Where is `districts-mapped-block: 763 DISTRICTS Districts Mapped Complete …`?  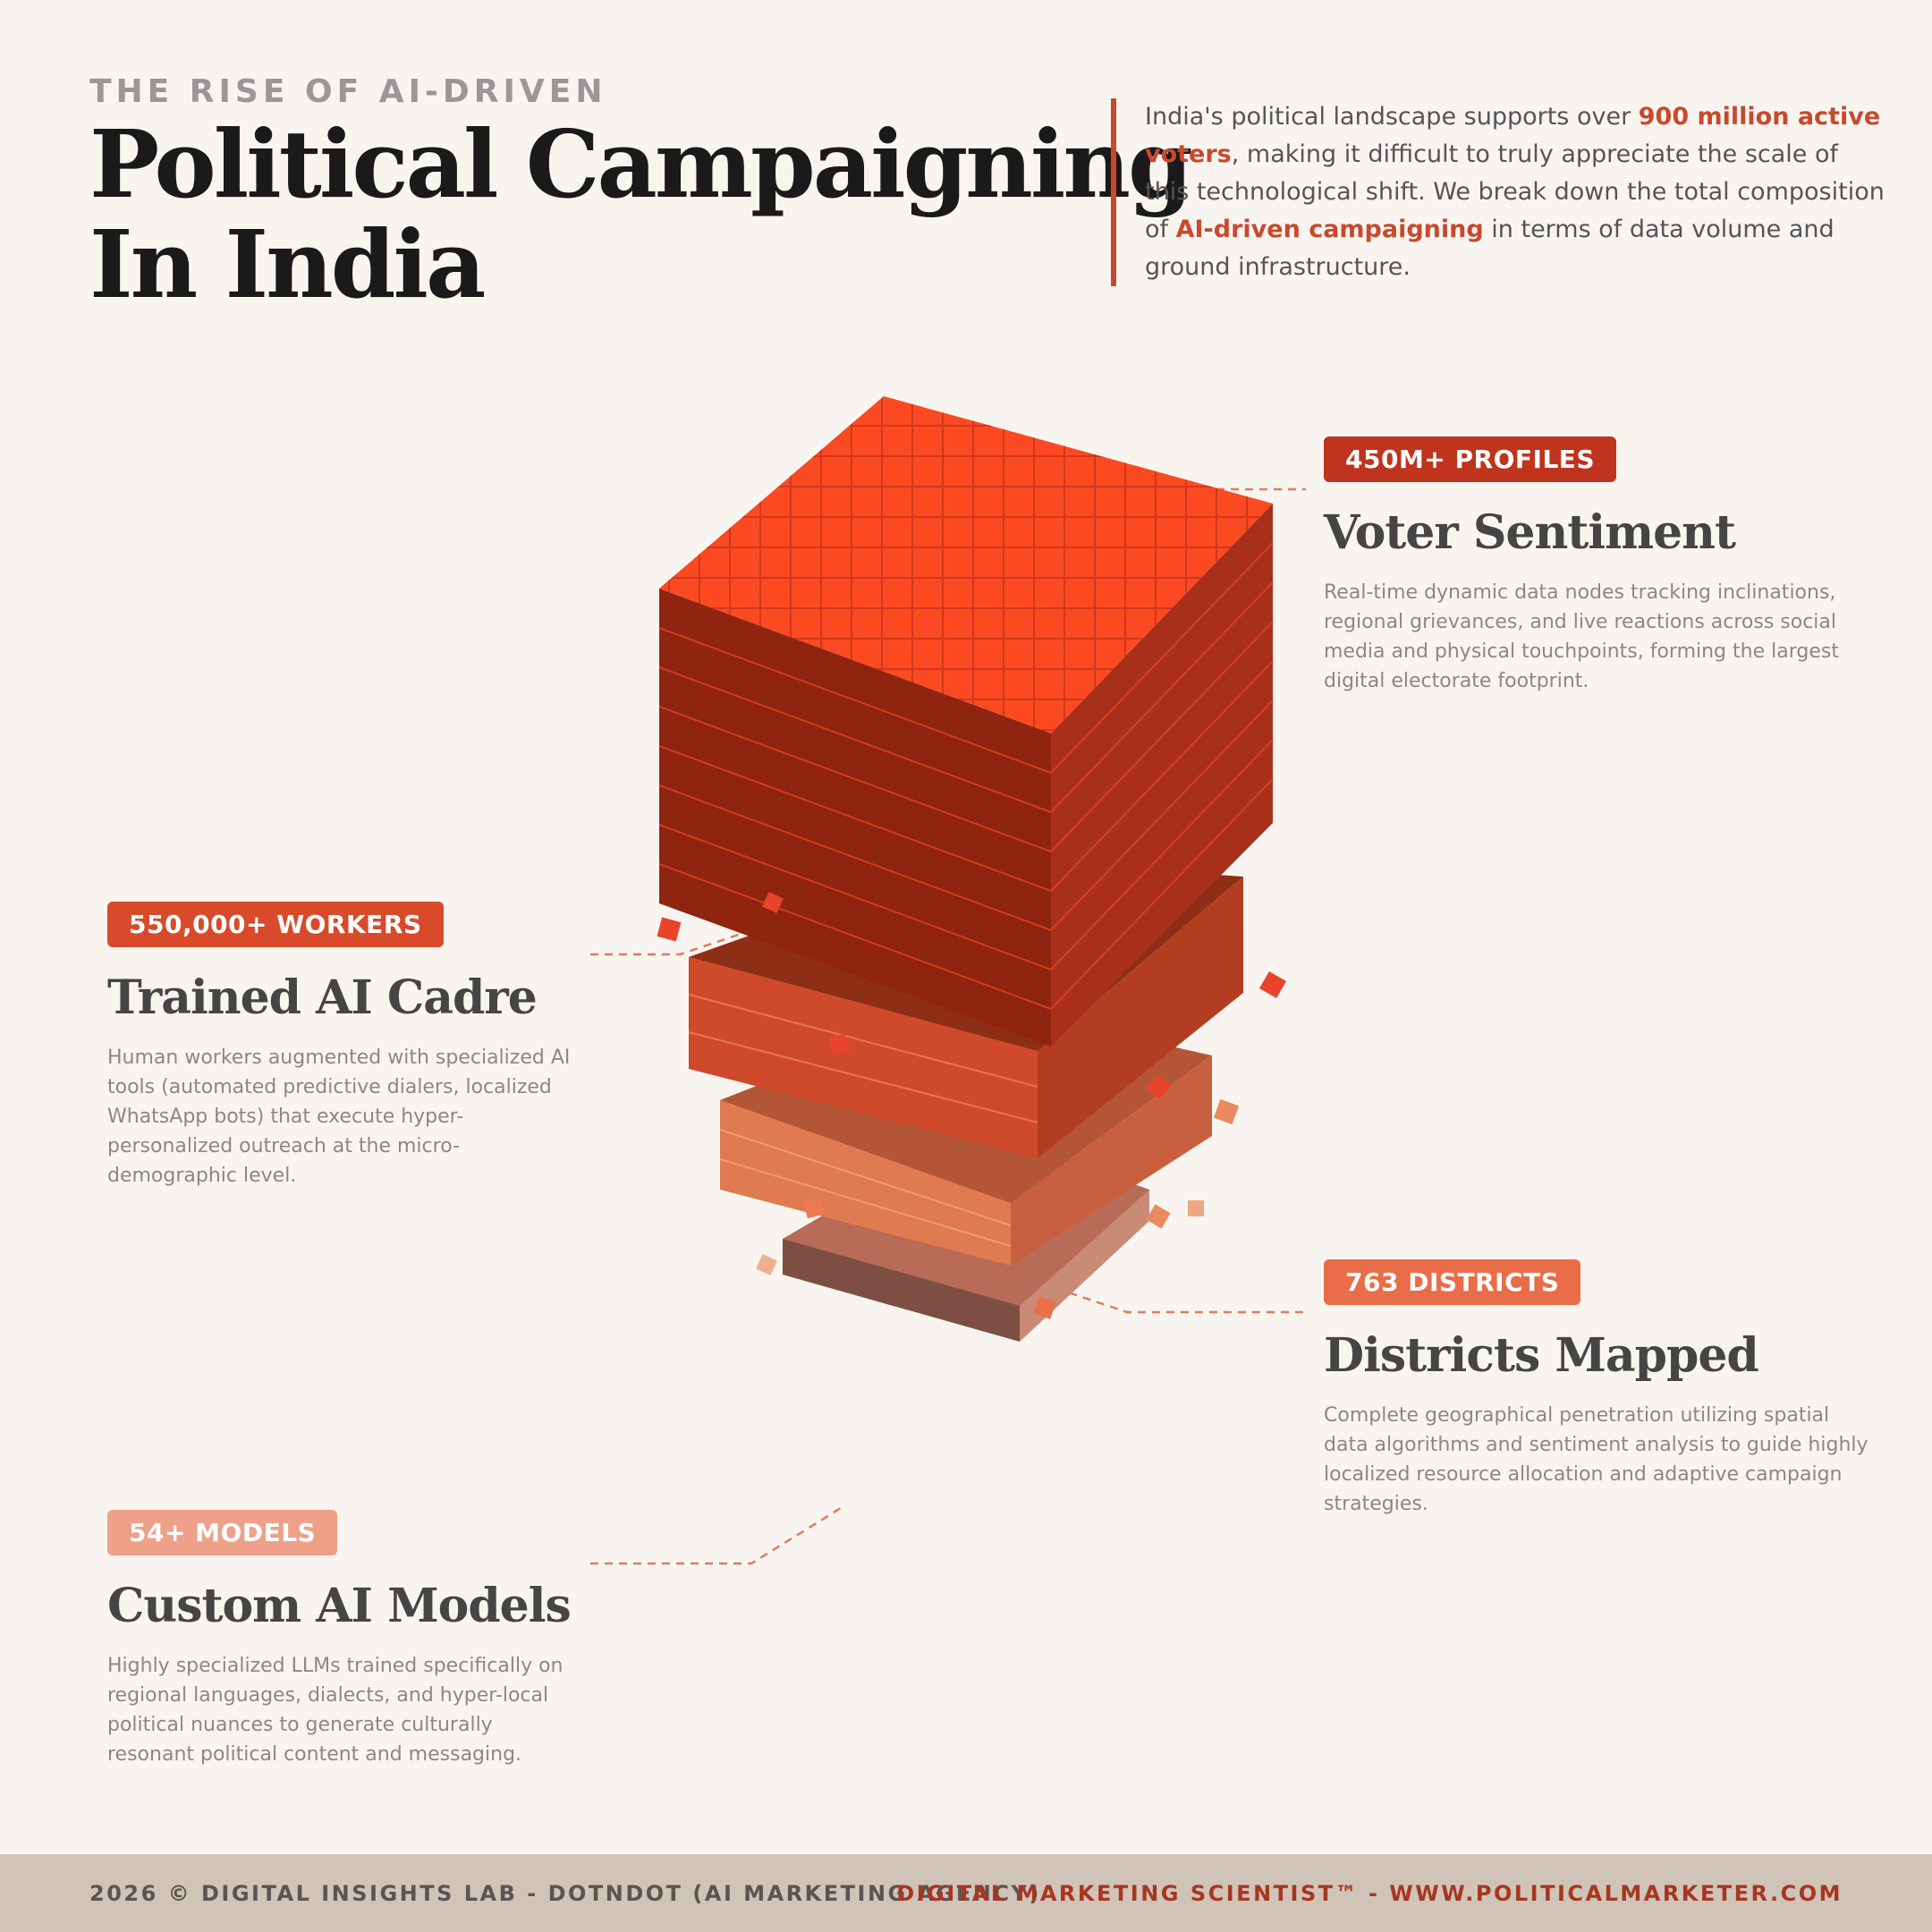
districts-mapped-block: 763 DISTRICTS Districts Mapped Complete … is located at coordinates (1601, 1389).